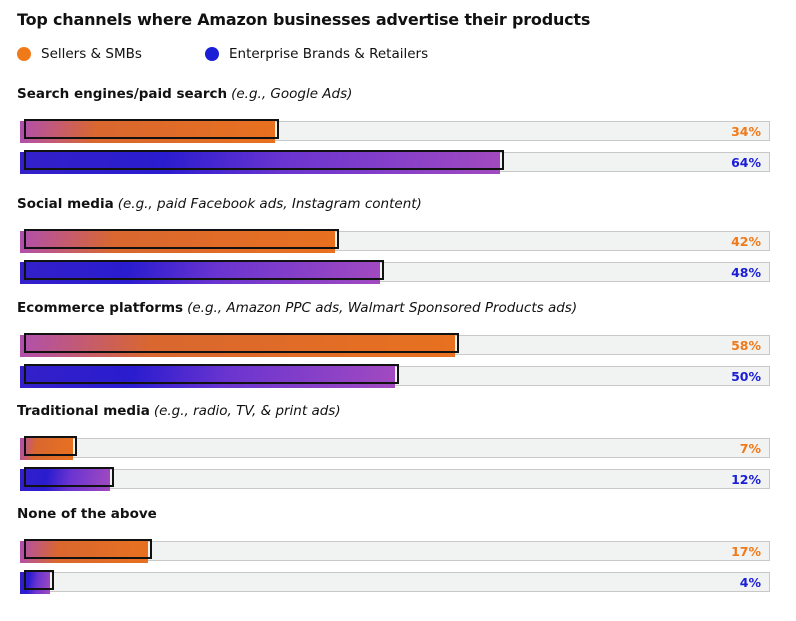 The image size is (796, 621). Describe the element at coordinates (65, 204) in the screenshot. I see `category-name: Social media` at that location.